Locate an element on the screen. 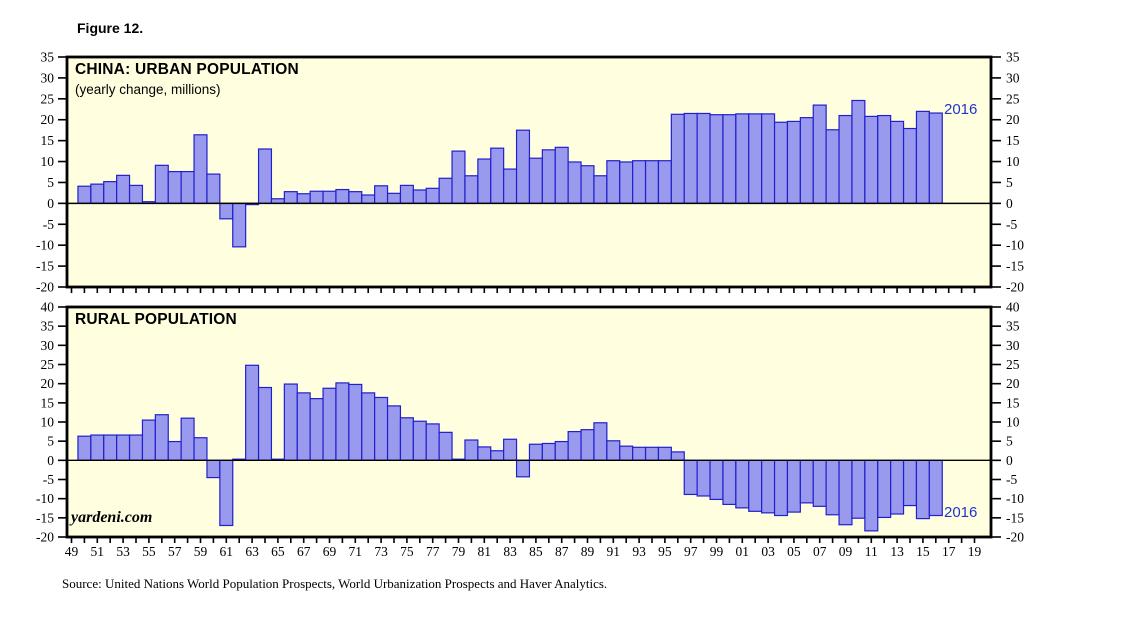  x-tick-label: 81 is located at coordinates (485, 551).